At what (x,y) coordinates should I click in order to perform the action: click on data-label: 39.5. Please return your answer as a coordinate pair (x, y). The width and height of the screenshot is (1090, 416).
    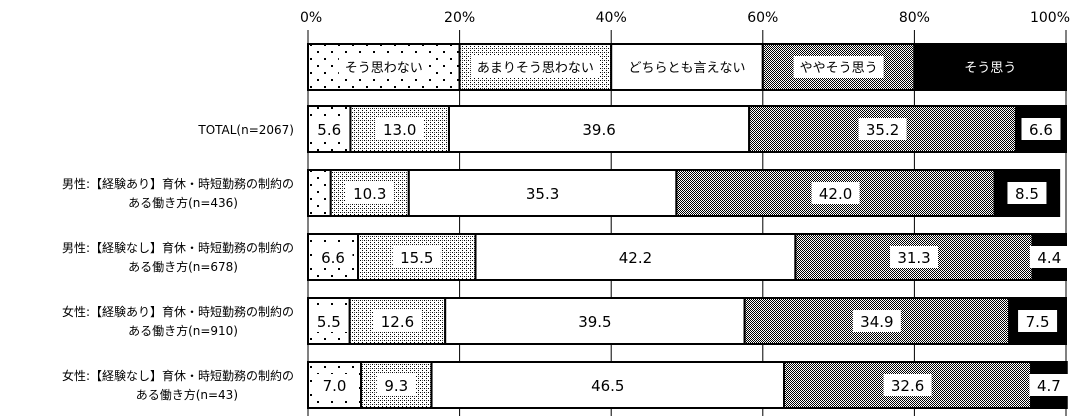
    Looking at the image, I should click on (594, 322).